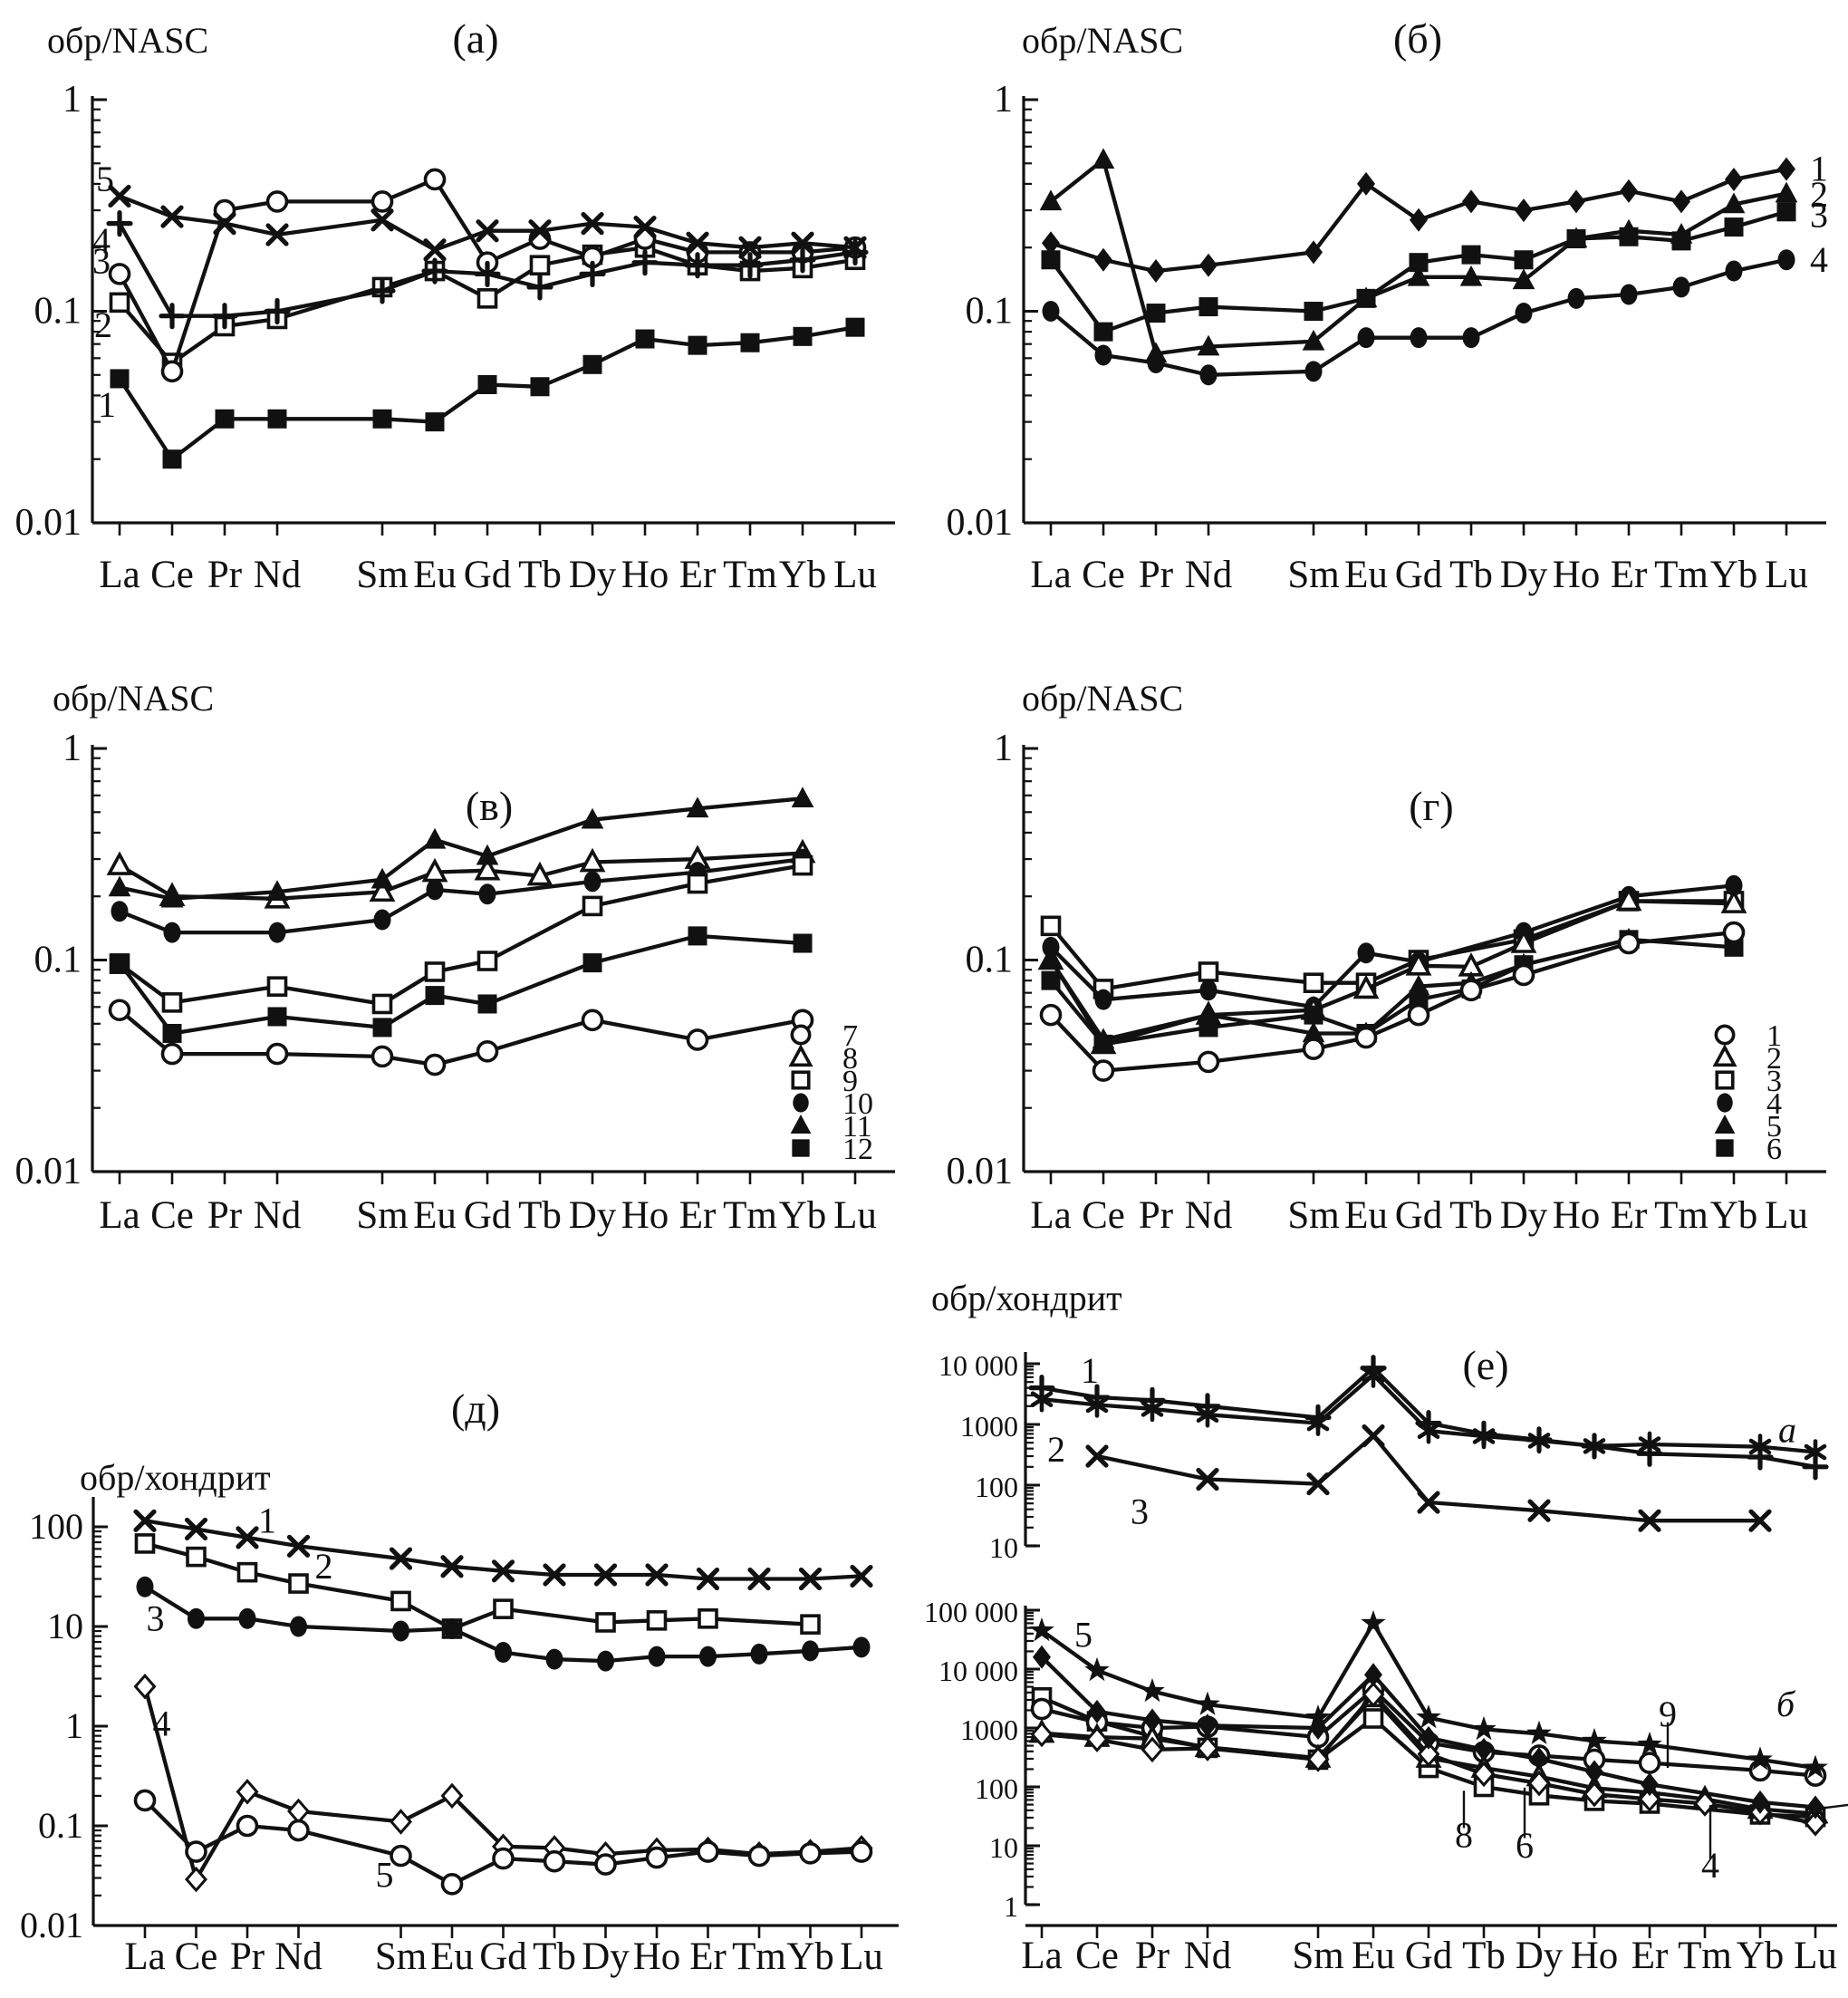  What do you see at coordinates (850, 1059) in the screenshot?
I see `legend-label-8: 8` at bounding box center [850, 1059].